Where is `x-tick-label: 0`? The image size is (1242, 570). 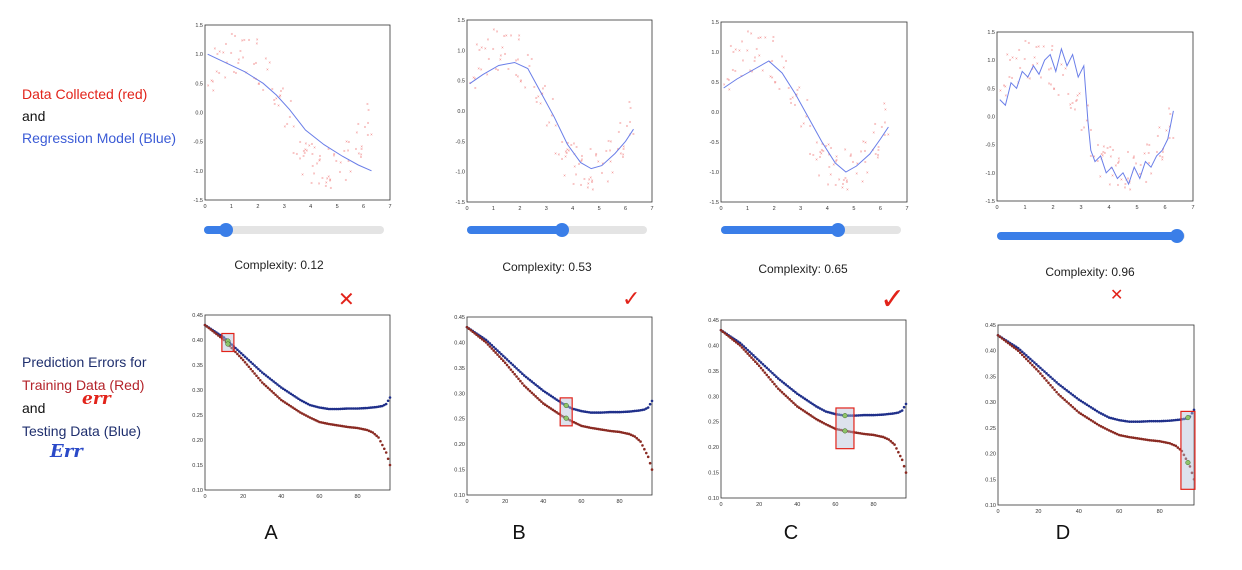 x-tick-label: 0 is located at coordinates (466, 502).